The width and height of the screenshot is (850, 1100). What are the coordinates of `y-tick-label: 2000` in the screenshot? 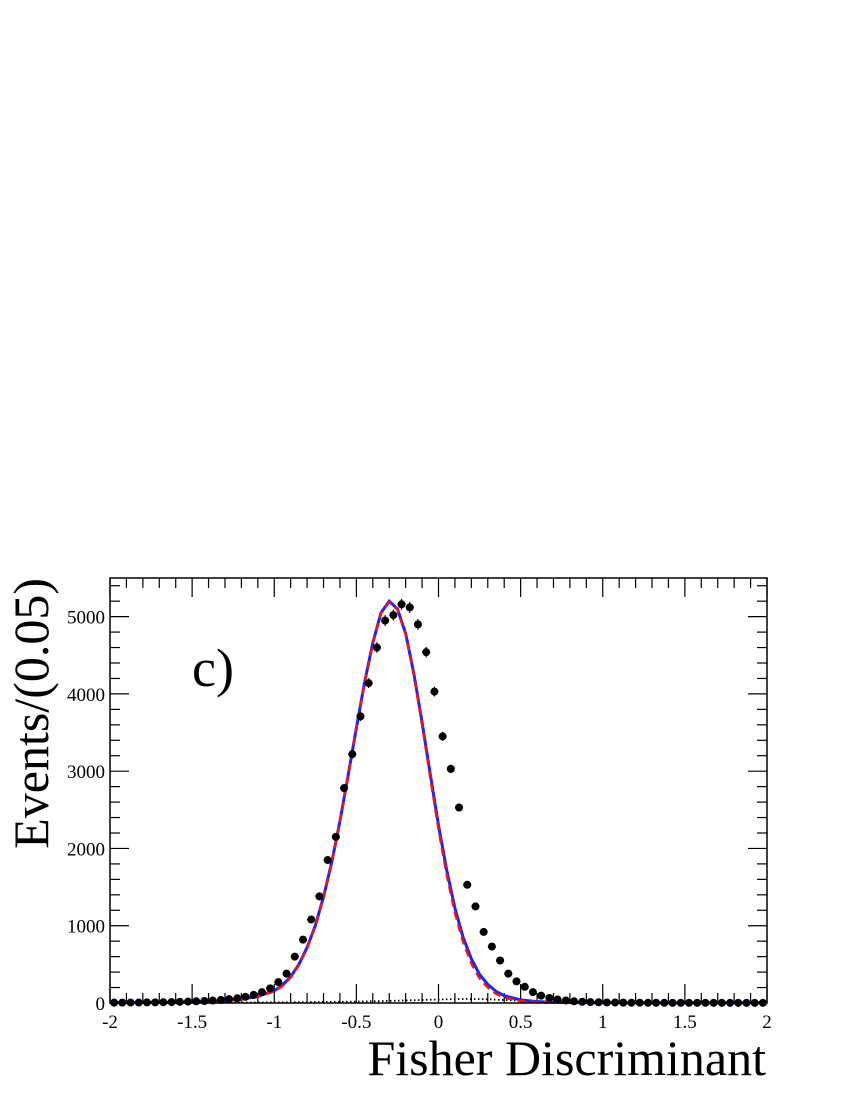 It's located at (86, 849).